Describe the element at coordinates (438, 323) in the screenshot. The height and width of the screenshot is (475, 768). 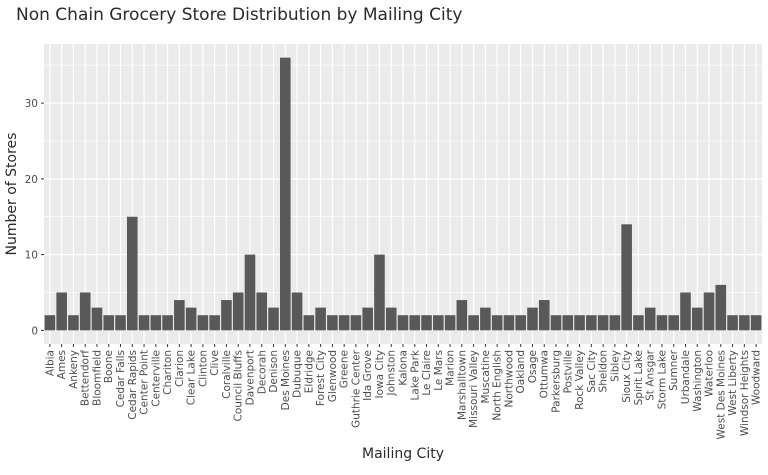
I see `bar-le-mars` at that location.